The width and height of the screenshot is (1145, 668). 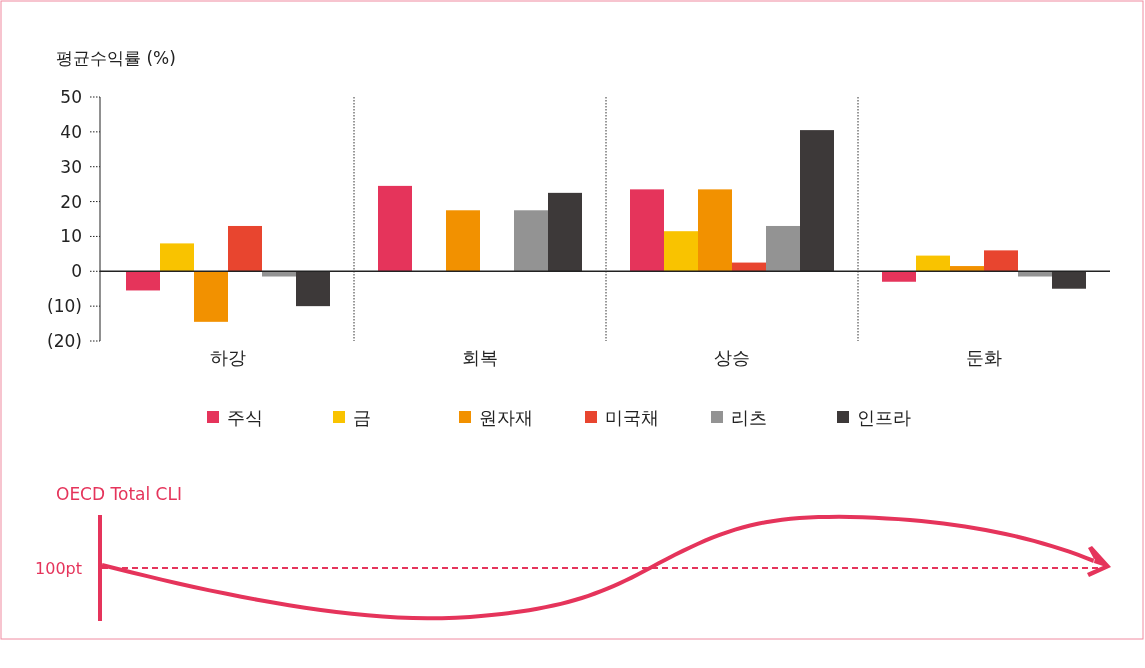 What do you see at coordinates (64, 340) in the screenshot?
I see `y-tick-label: (20)` at bounding box center [64, 340].